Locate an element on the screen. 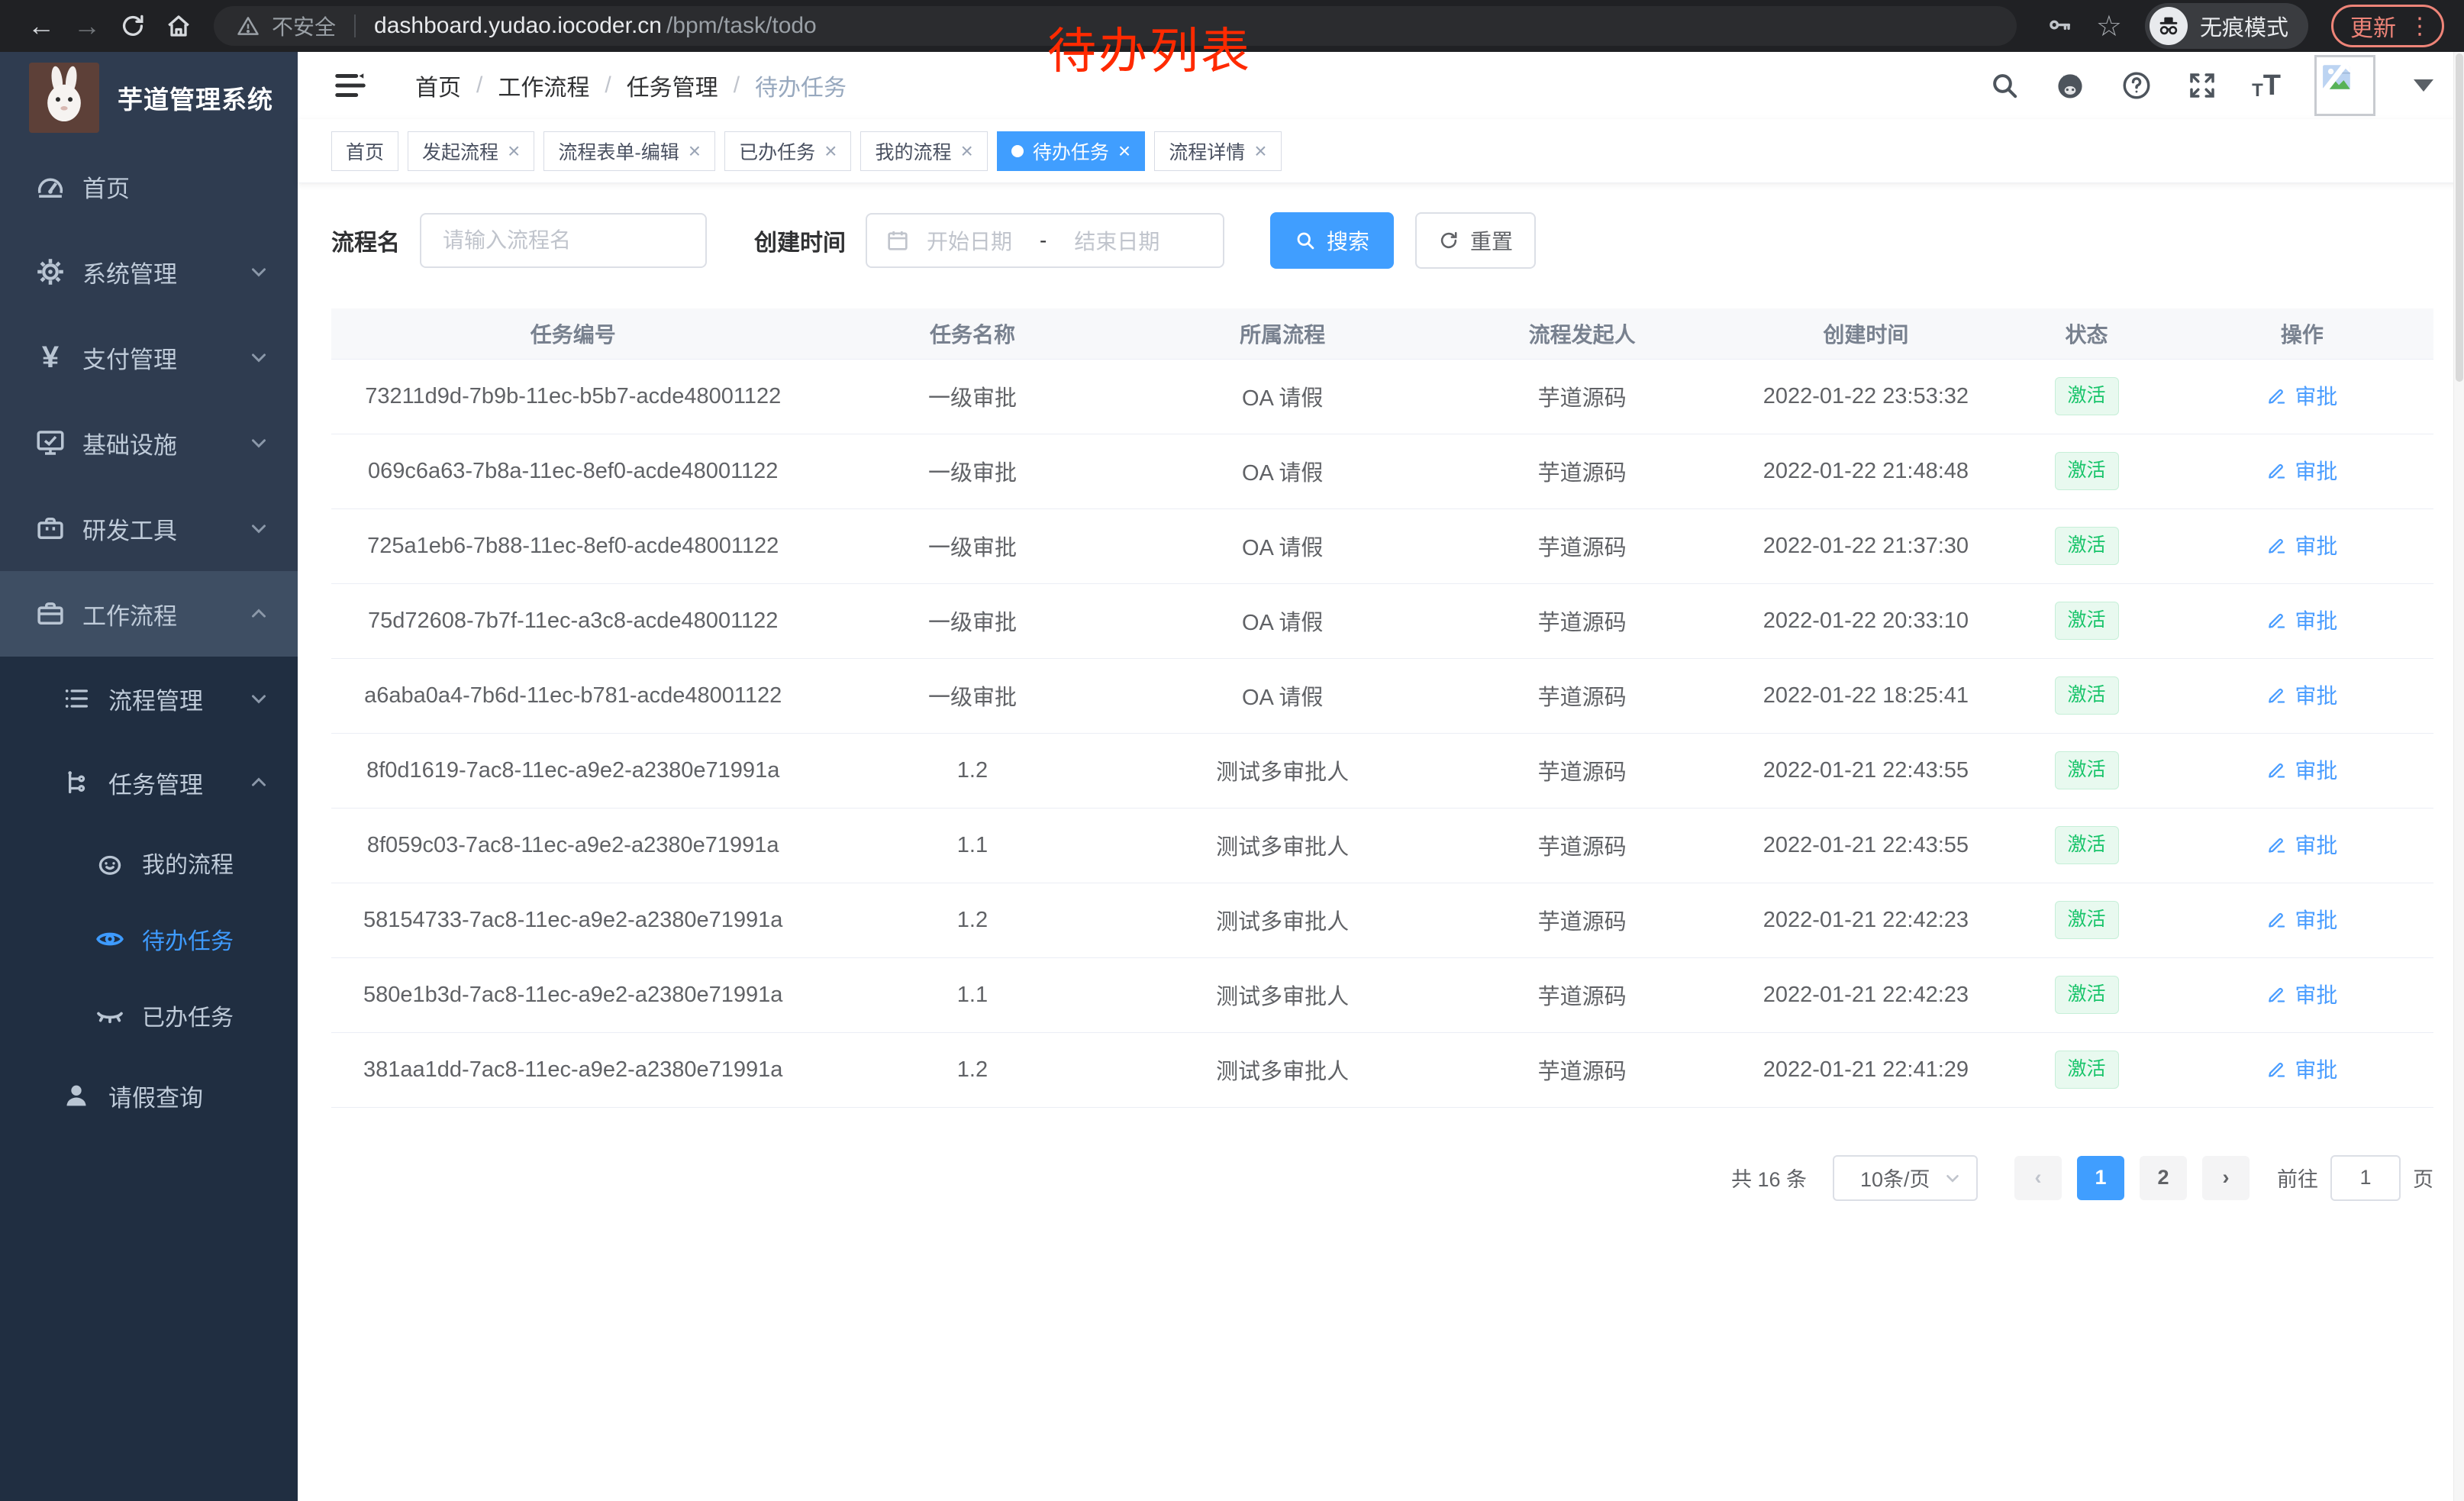  sidebar-item-system: 系统管理 is located at coordinates (149, 272).